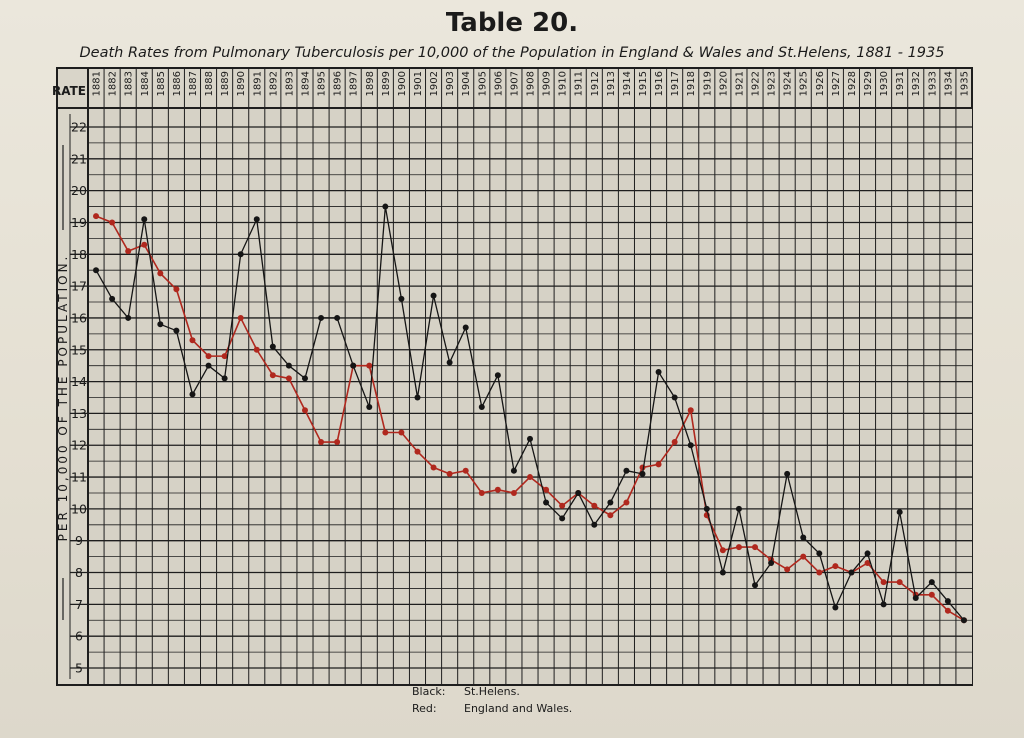 Image resolution: width=1024 pixels, height=738 pixels. I want to click on year-tick-label: 1908, so click(531, 83).